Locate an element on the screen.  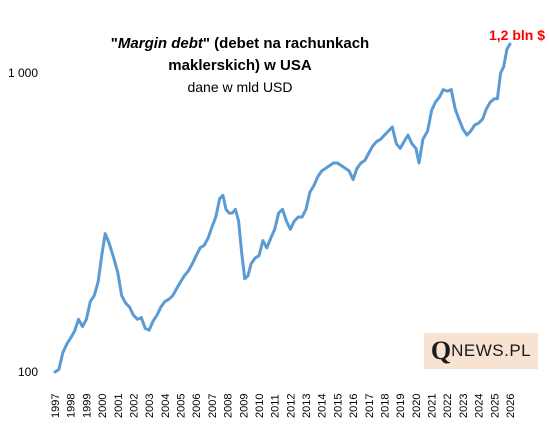
x-tick-label: 2019 is located at coordinates (401, 406).